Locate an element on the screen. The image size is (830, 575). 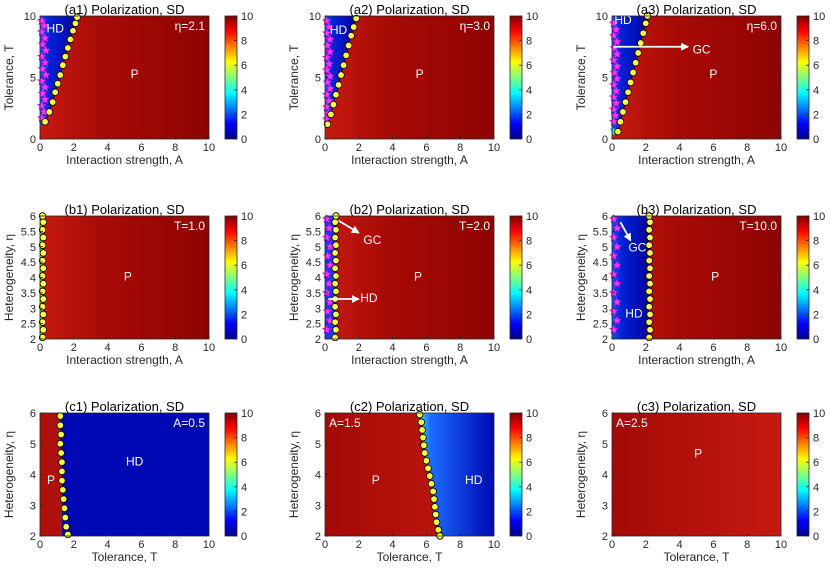
y-tick-label: 10 is located at coordinates (602, 17).